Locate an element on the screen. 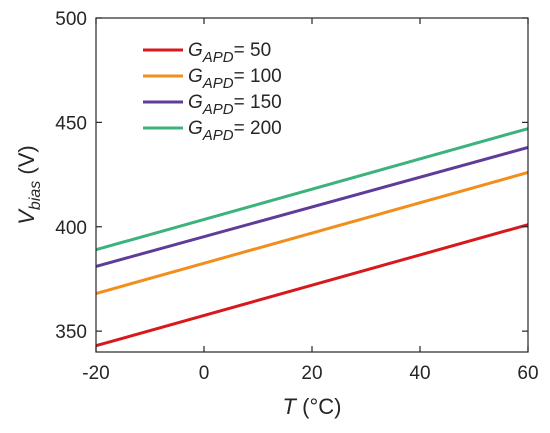 The width and height of the screenshot is (550, 433). x-tick-label: 60 is located at coordinates (527, 373).